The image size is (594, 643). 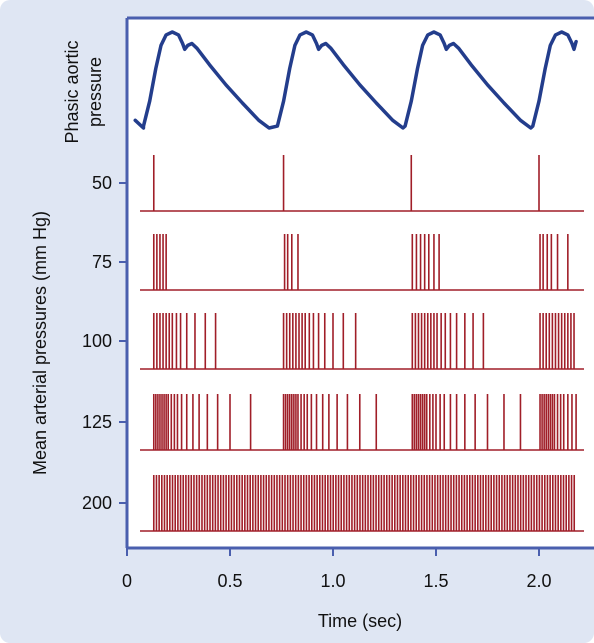 I want to click on level-label-50: 50, so click(x=102, y=183).